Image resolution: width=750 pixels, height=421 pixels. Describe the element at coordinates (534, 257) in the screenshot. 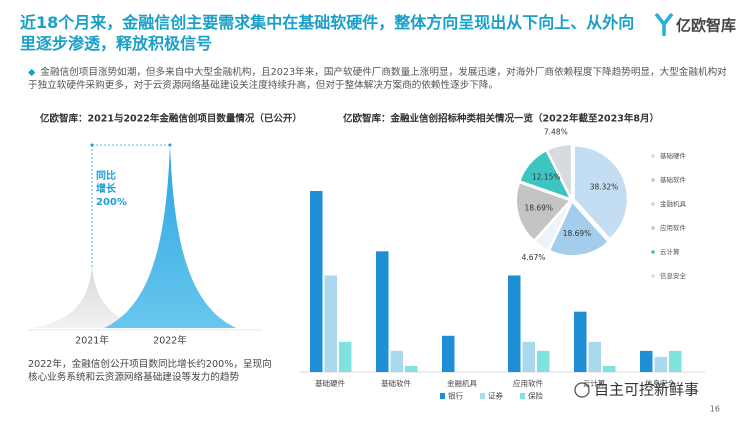

I see `data-label: 4.67%` at that location.